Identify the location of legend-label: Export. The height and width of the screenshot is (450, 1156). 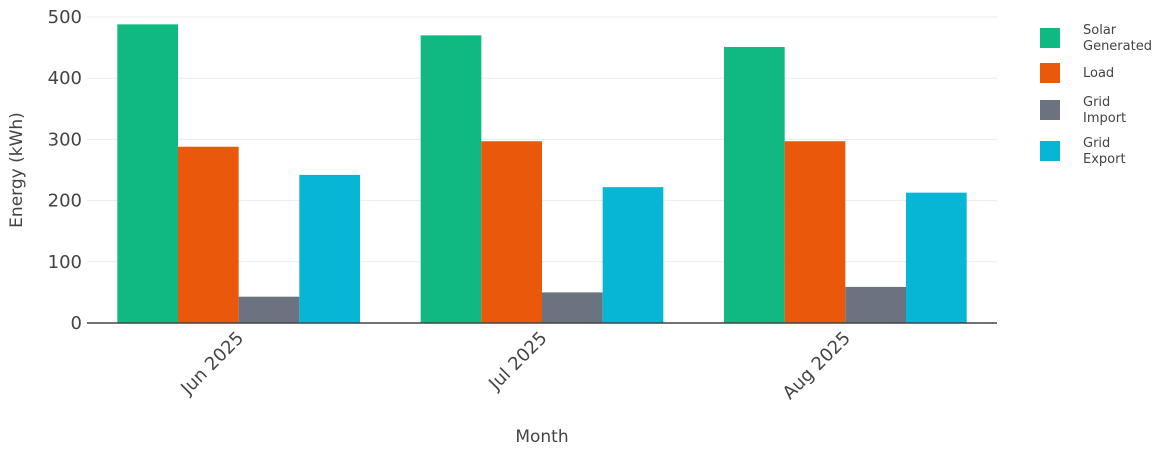
(1104, 159).